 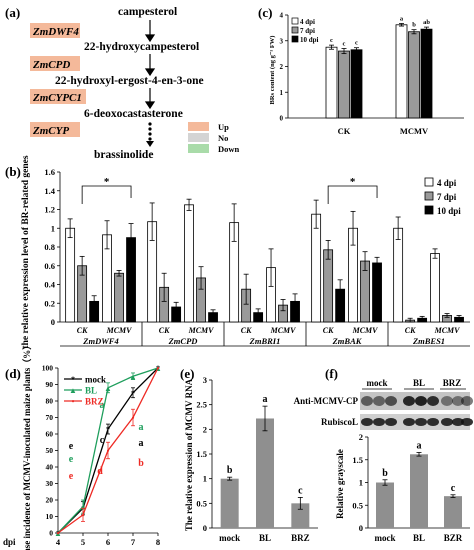 What do you see at coordinates (100, 341) in the screenshot?
I see `b-gene-label: ZmDWF4` at bounding box center [100, 341].